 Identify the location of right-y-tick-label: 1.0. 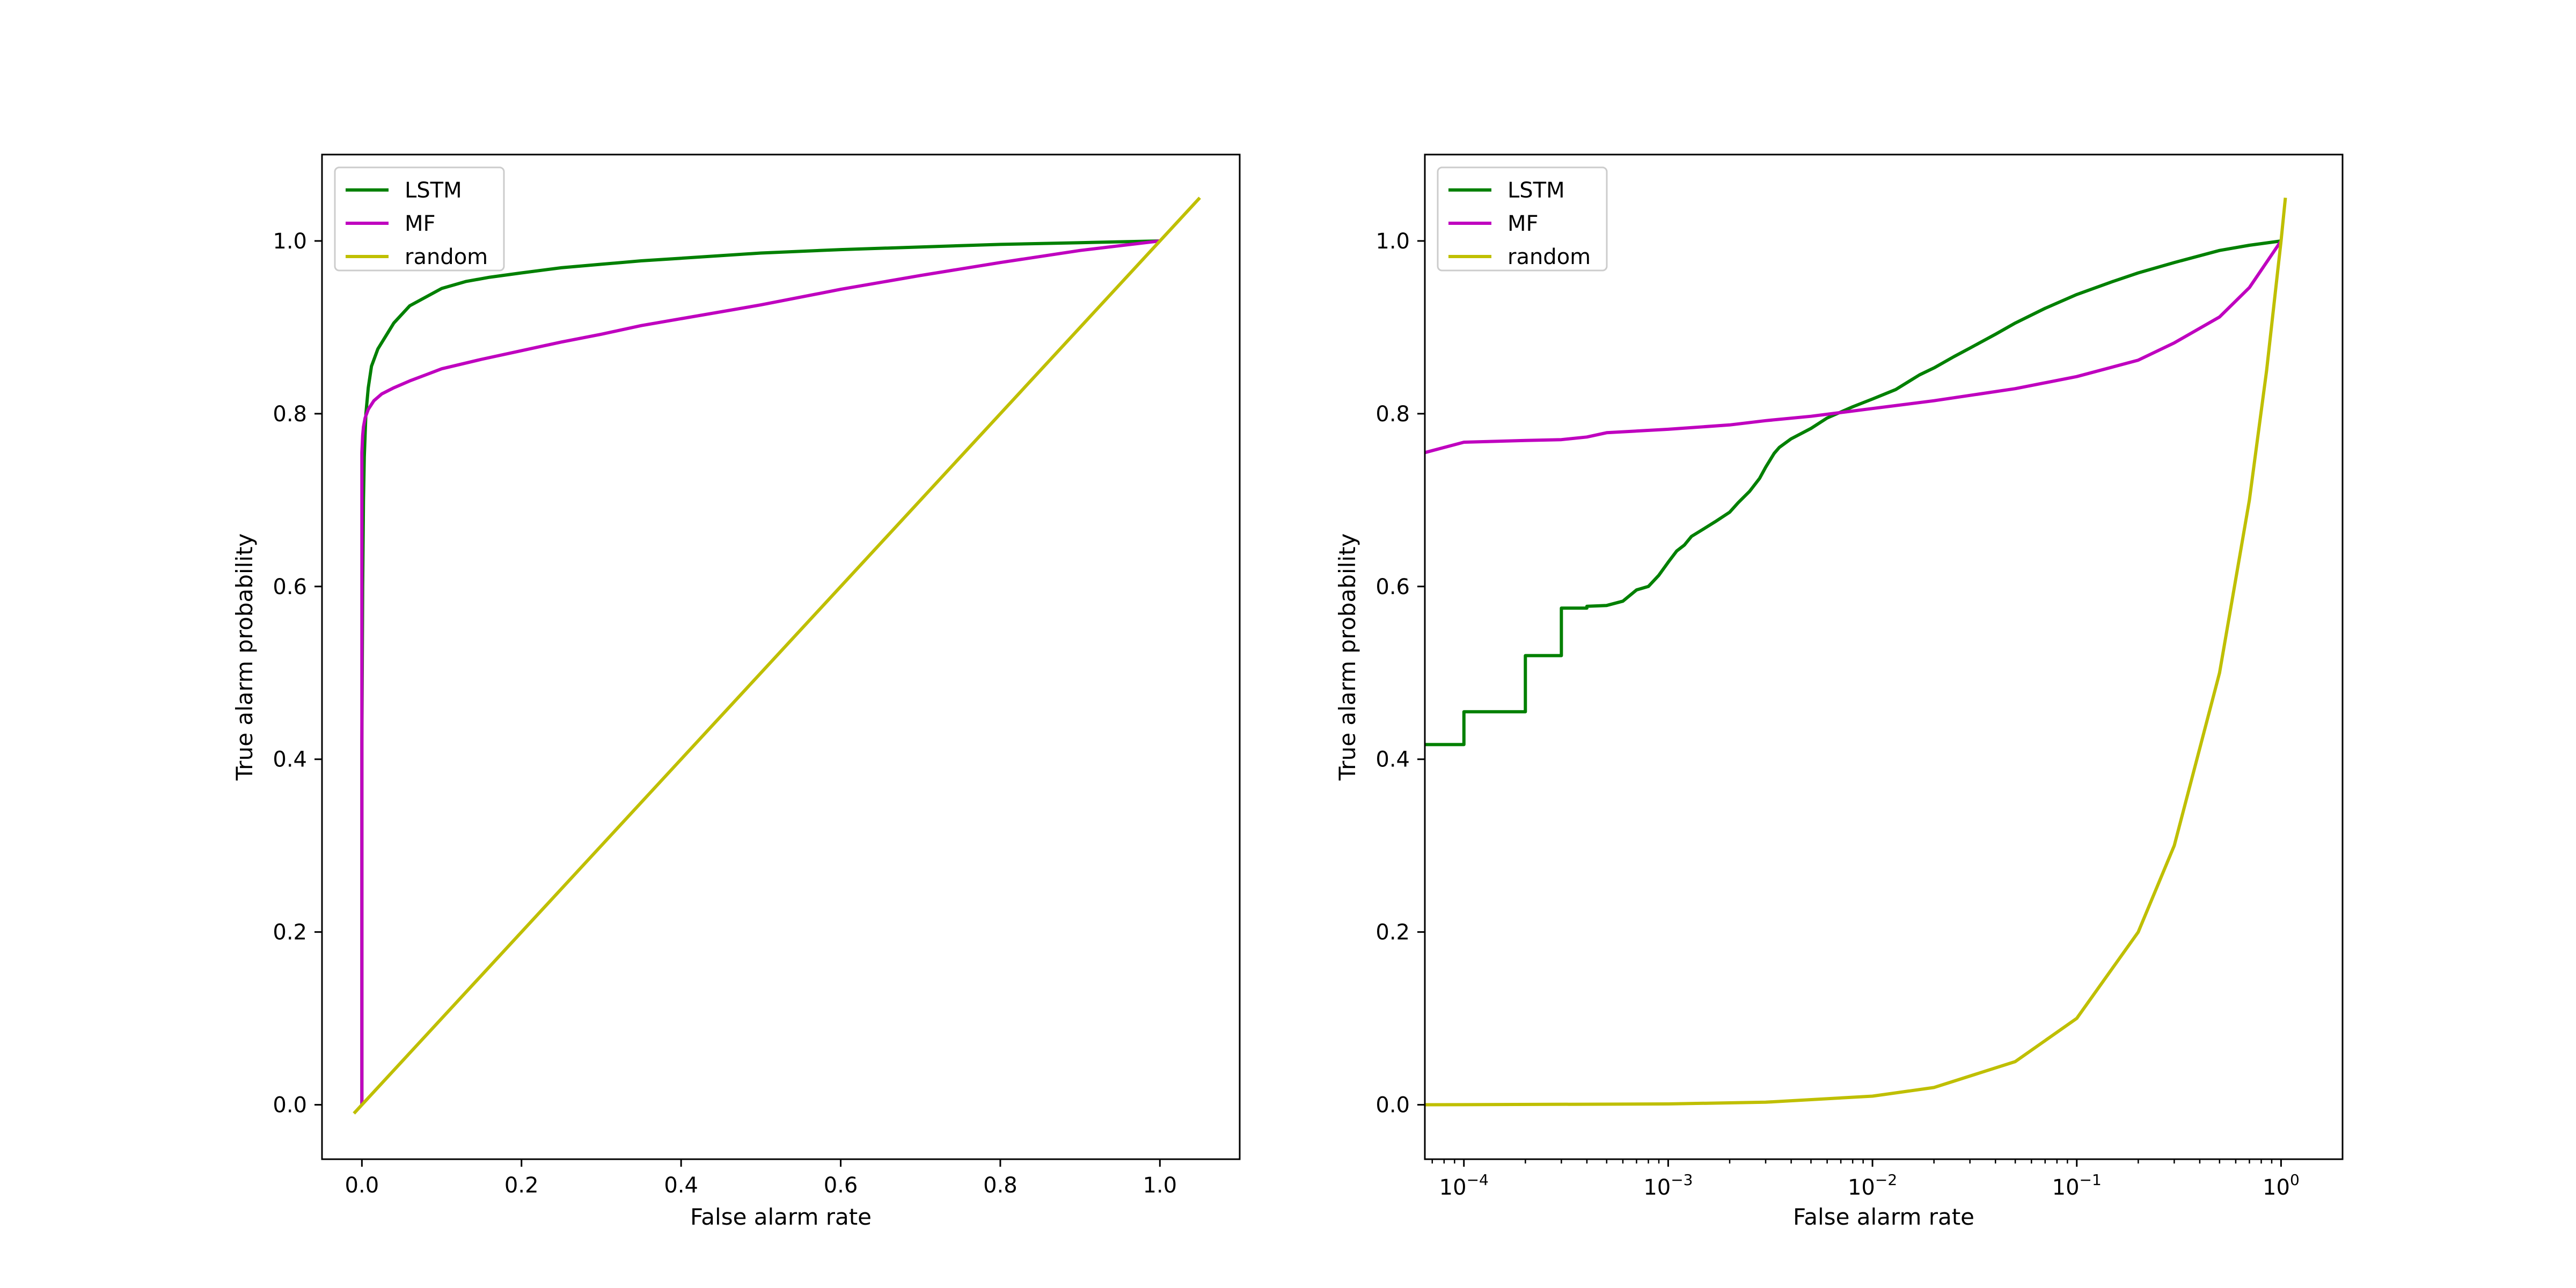
(1392, 241).